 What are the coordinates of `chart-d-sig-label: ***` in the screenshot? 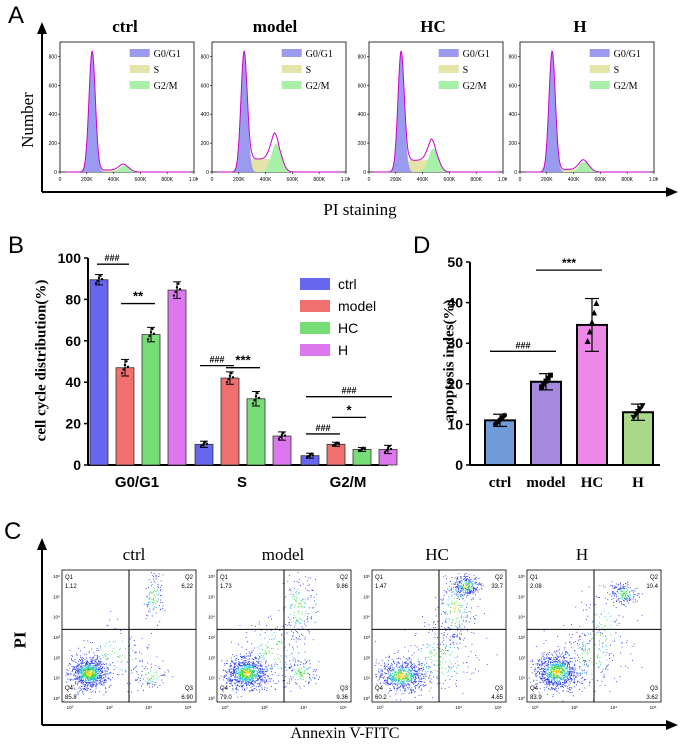 It's located at (569, 263).